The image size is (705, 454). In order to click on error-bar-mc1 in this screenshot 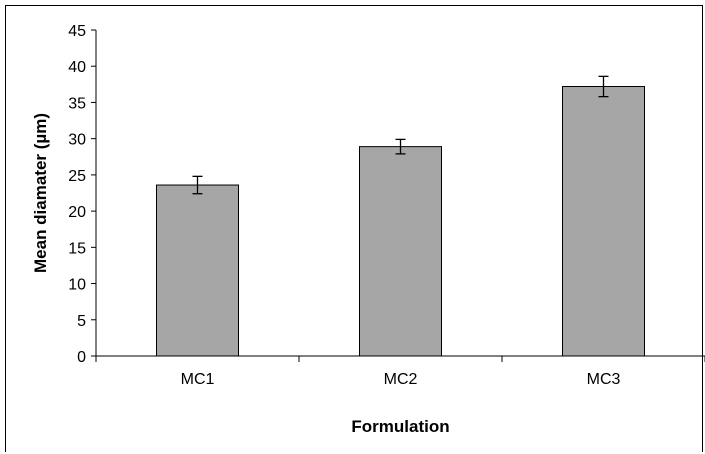, I will do `click(197, 185)`.